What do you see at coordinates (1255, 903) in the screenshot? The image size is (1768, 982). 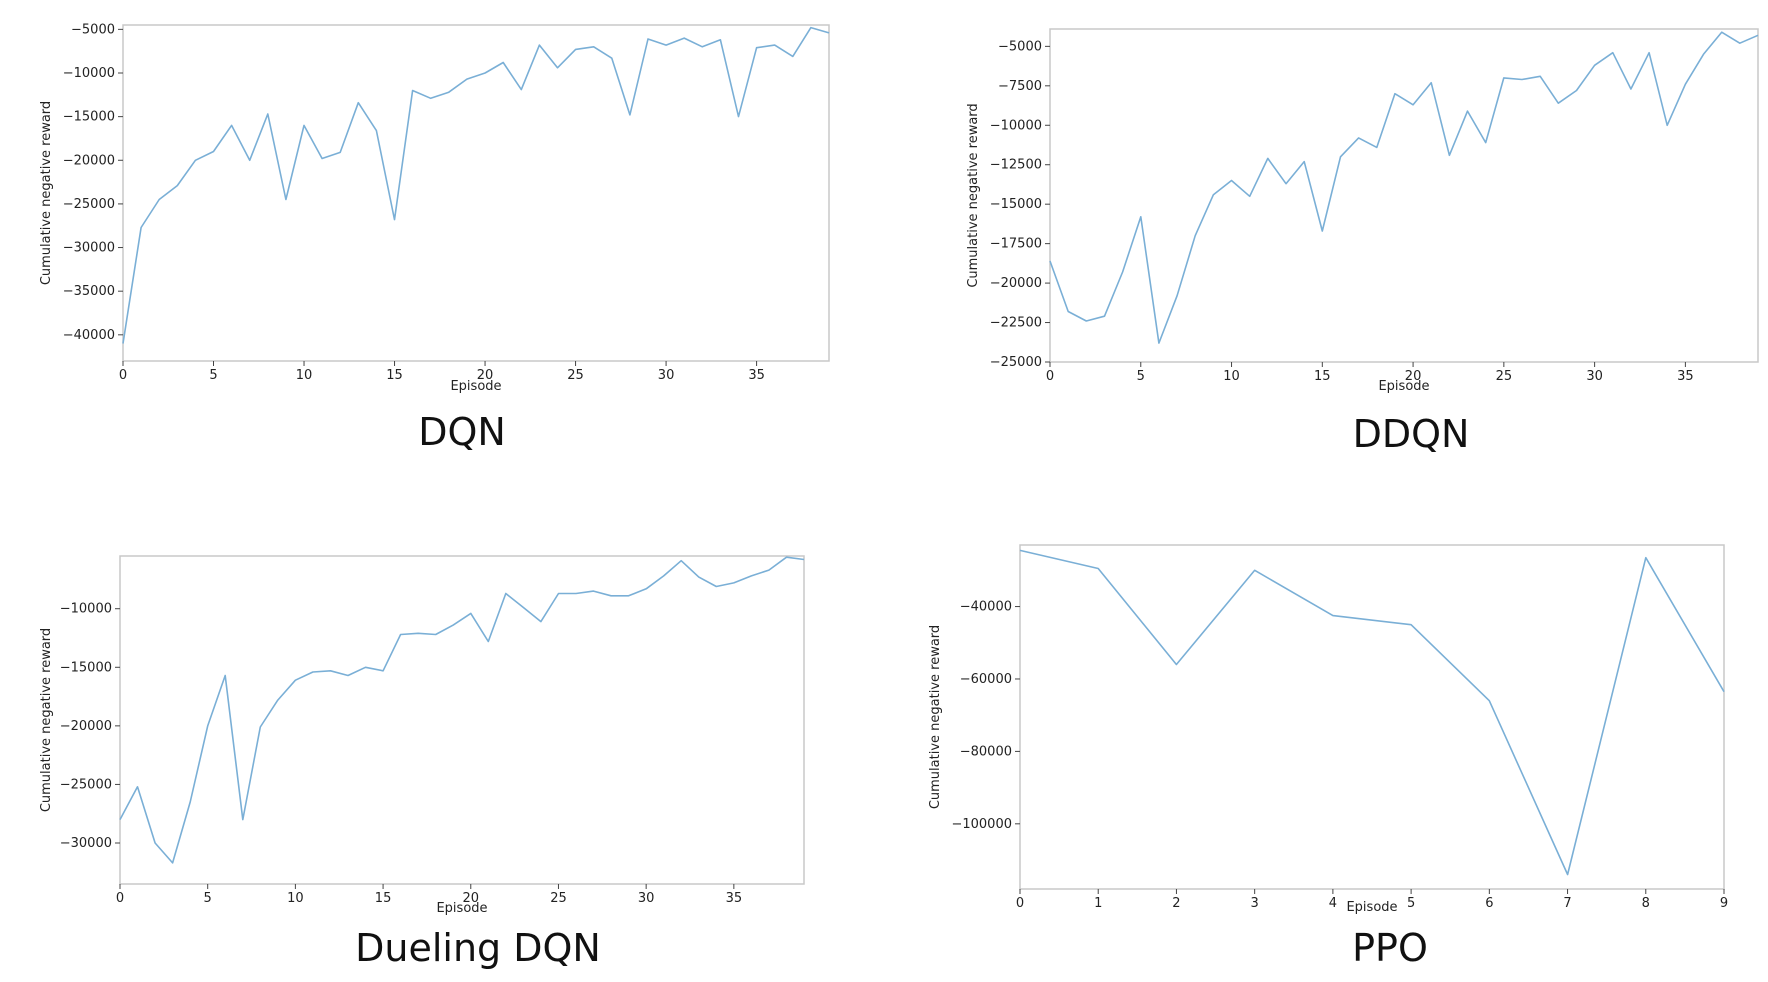 I see `x-tick-label: 3` at bounding box center [1255, 903].